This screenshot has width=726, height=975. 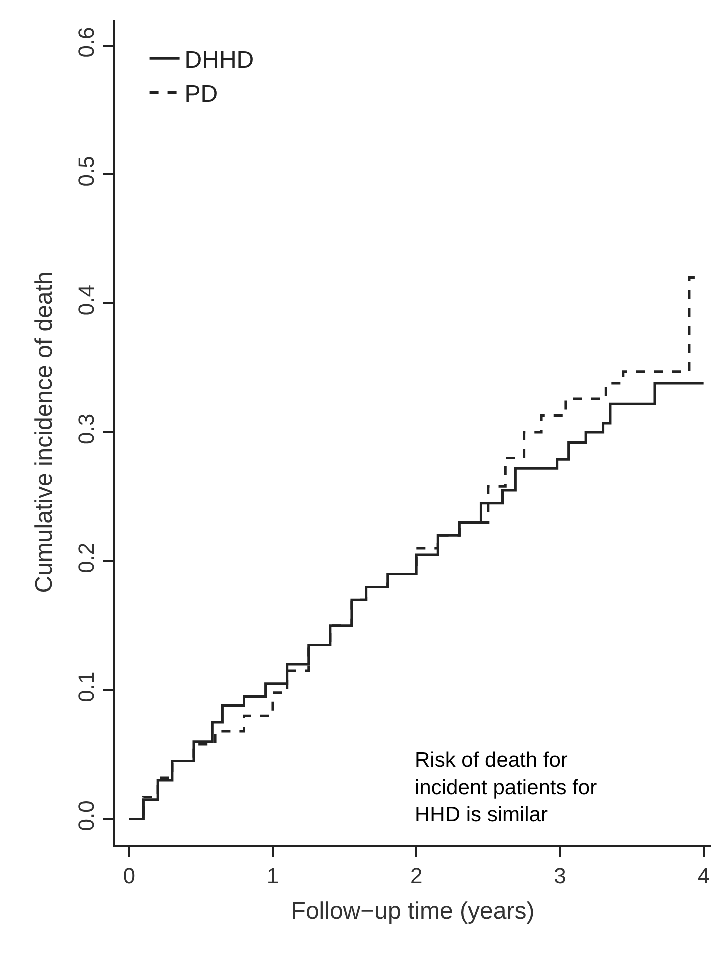 I want to click on legend-label: DHHD, so click(x=219, y=60).